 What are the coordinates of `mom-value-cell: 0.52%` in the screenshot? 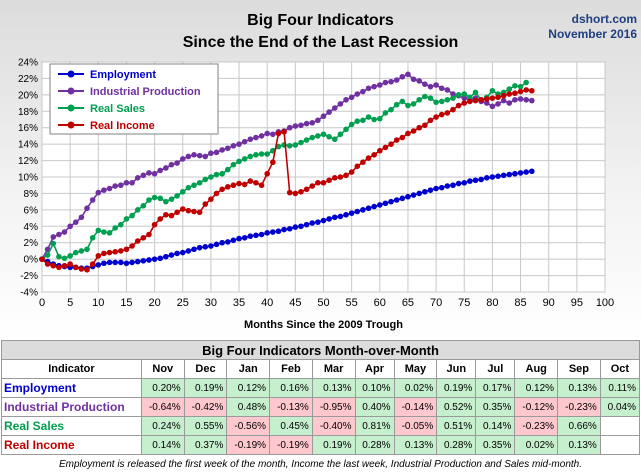 It's located at (456, 407).